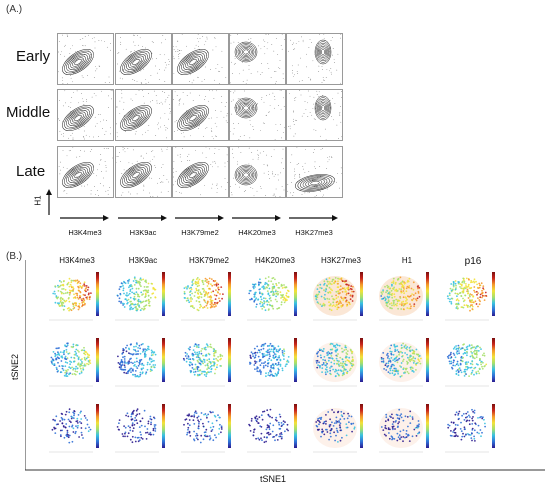 Image resolution: width=550 pixels, height=487 pixels. Describe the element at coordinates (209, 260) in the screenshot. I see `tsne-column-label-h3k79me2: H3K79me2` at that location.